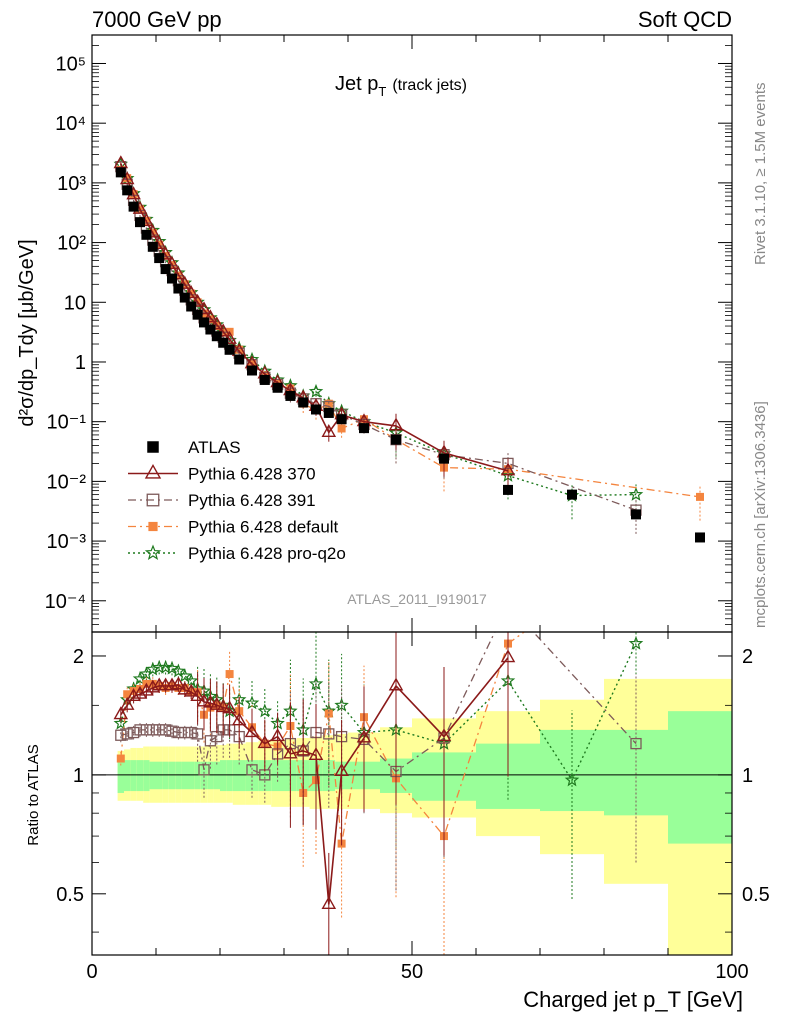 This screenshot has height=1024, width=786. What do you see at coordinates (267, 553) in the screenshot?
I see `legend-label-pq2o: Pythia 6.428 pro-q2o` at bounding box center [267, 553].